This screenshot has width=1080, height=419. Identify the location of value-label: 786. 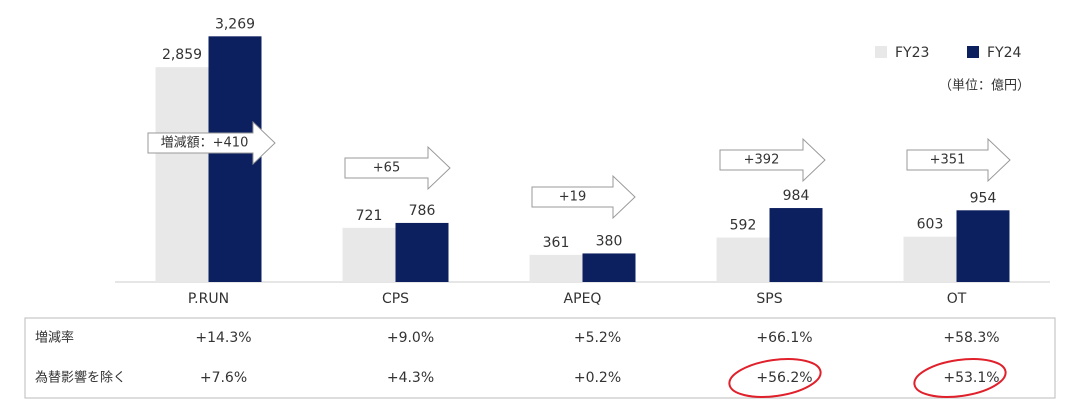
(422, 211).